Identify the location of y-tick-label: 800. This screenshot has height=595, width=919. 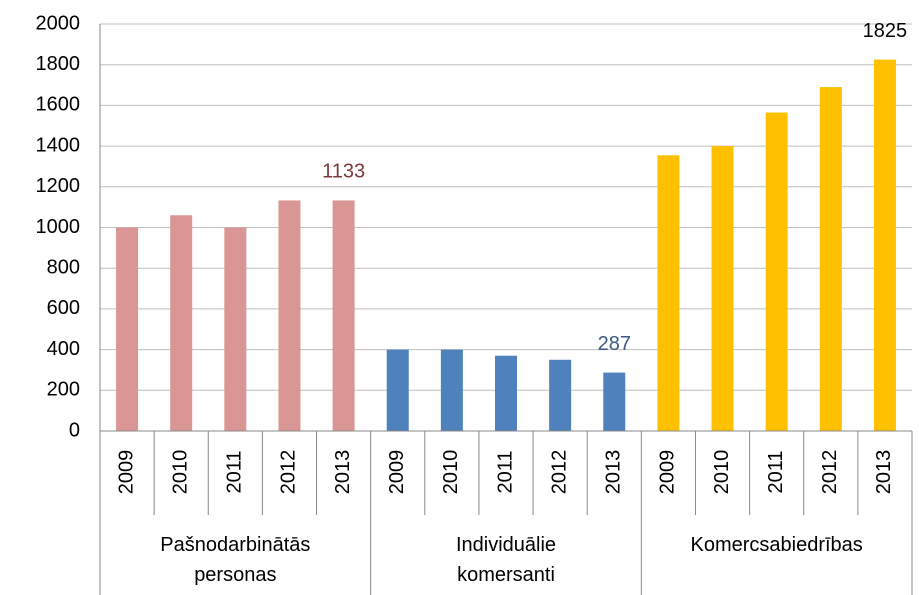
(63, 267).